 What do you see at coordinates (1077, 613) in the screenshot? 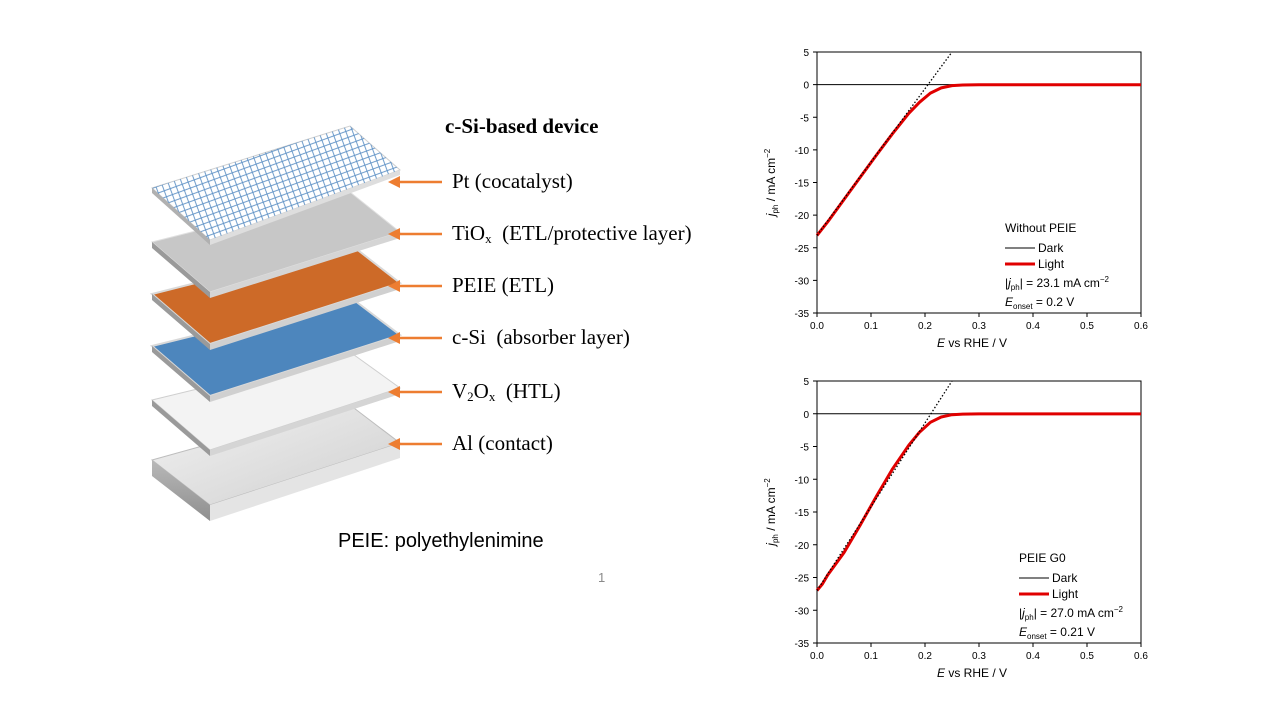
I see `annotation-jph-value: = 27.0 mA cm` at bounding box center [1077, 613].